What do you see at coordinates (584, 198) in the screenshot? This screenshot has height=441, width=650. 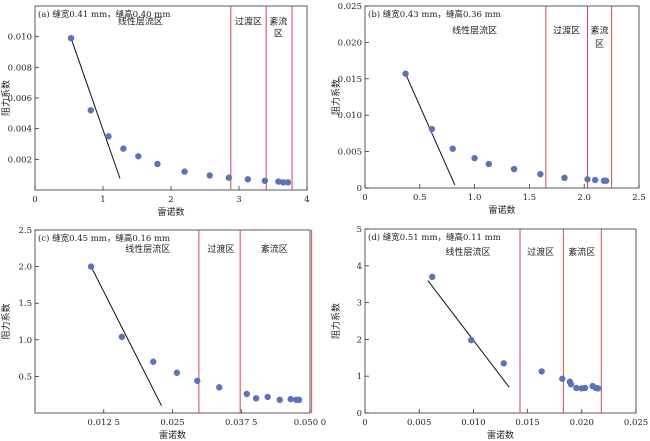 I see `x-tick-label: 2.0` at bounding box center [584, 198].